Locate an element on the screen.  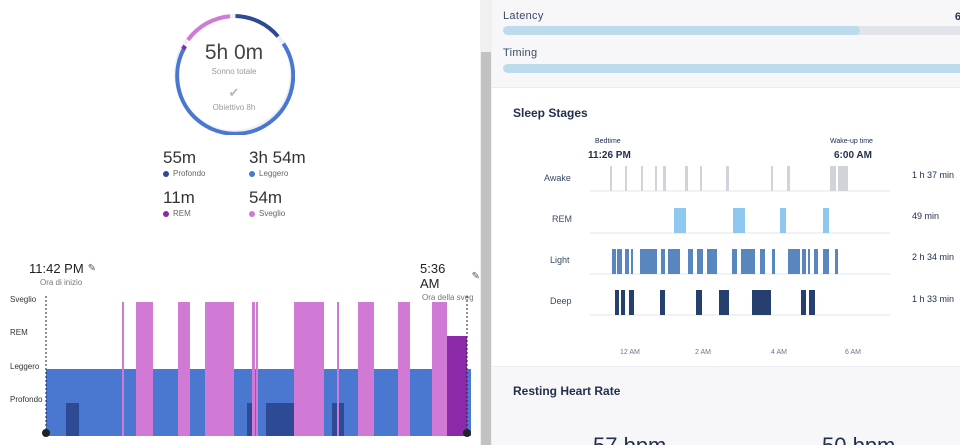
timing-label: Timing is located at coordinates (520, 53).